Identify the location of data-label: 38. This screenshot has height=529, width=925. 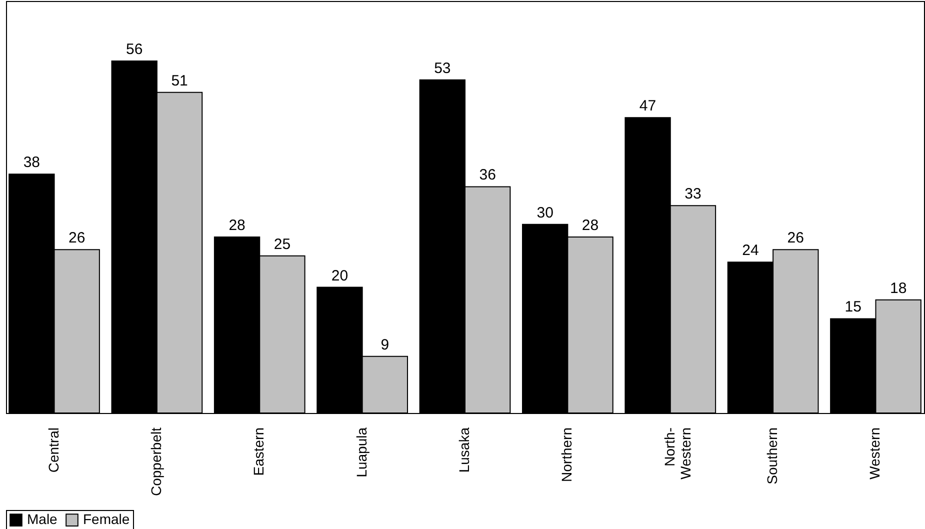
(31, 163).